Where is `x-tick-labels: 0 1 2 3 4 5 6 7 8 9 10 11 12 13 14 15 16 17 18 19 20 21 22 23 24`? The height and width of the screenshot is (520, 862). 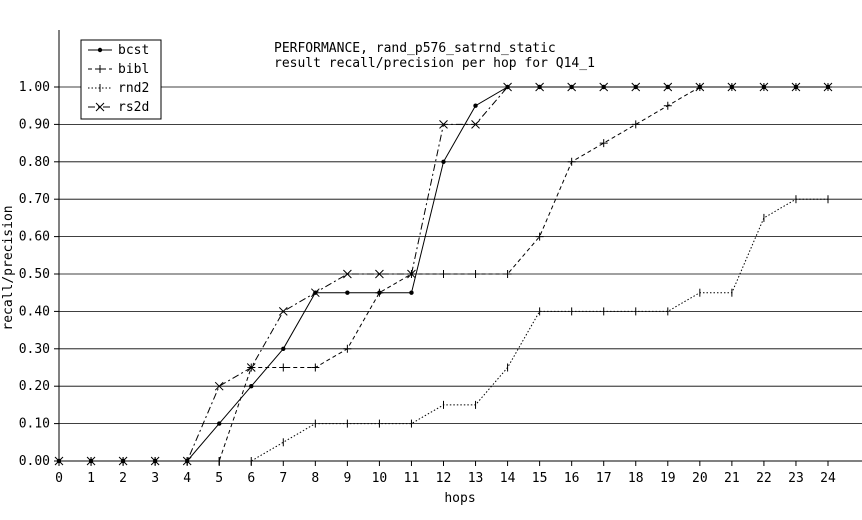
x-tick-labels: 0 1 2 3 4 5 6 7 8 9 10 11 12 13 14 15 16 17 18 19 20 21 22 23 24 is located at coordinates (445, 478).